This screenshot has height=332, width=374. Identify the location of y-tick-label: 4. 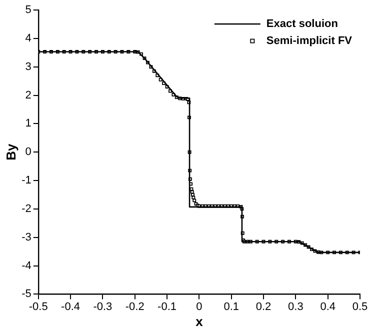
(28, 38).